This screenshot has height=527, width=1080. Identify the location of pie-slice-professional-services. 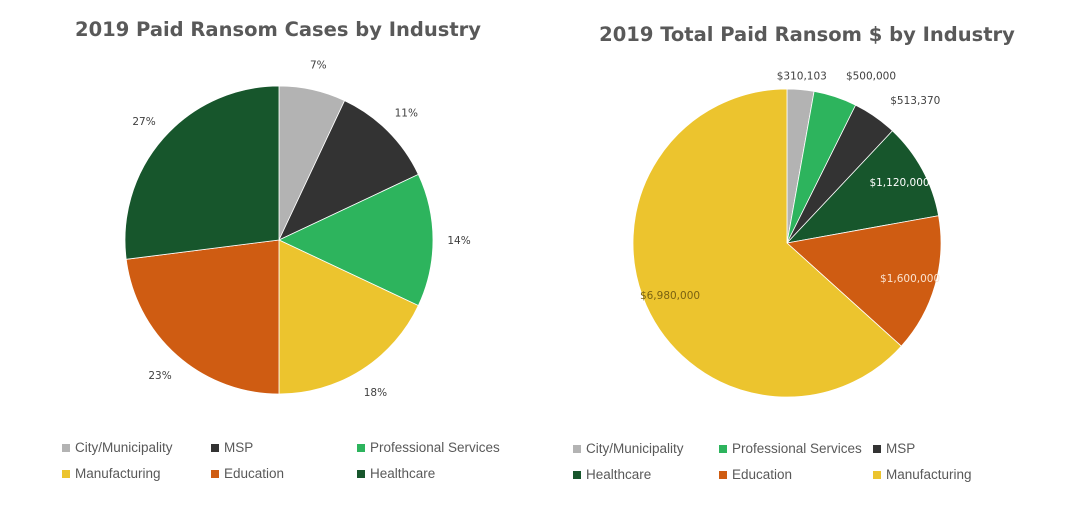
(356, 240).